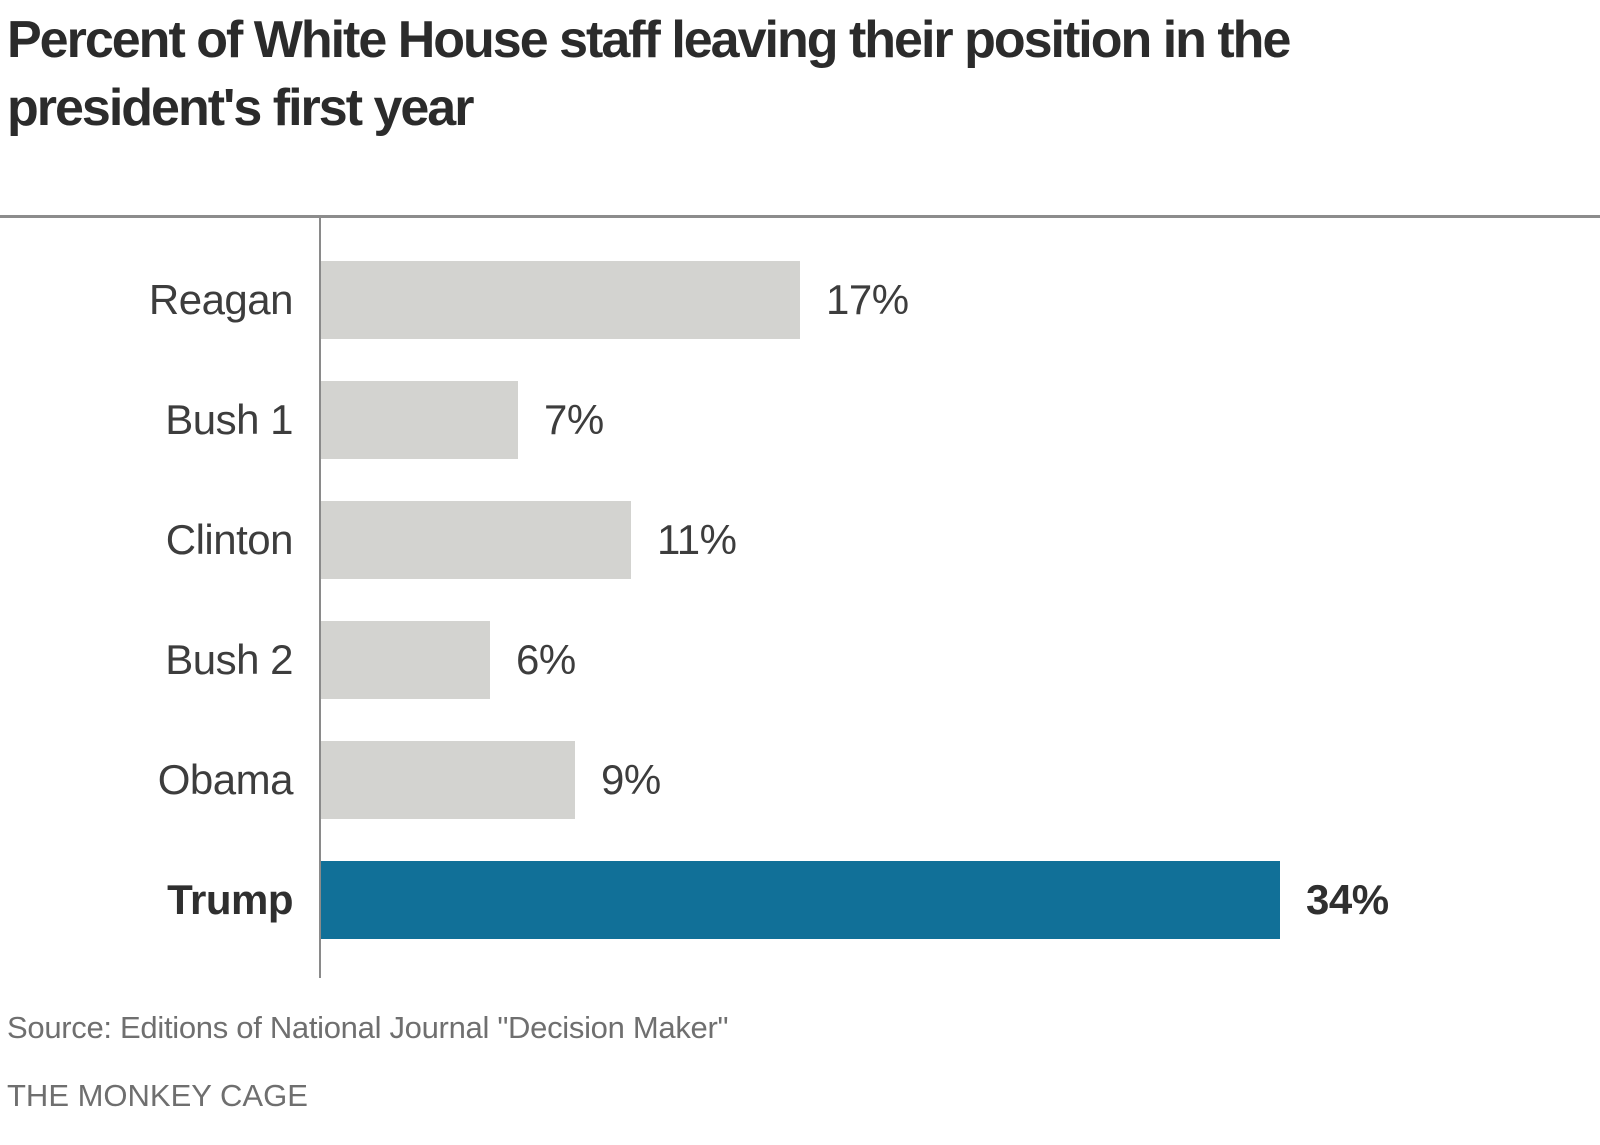  I want to click on bar-row-bush-2: Bush 2 6%, so click(800, 660).